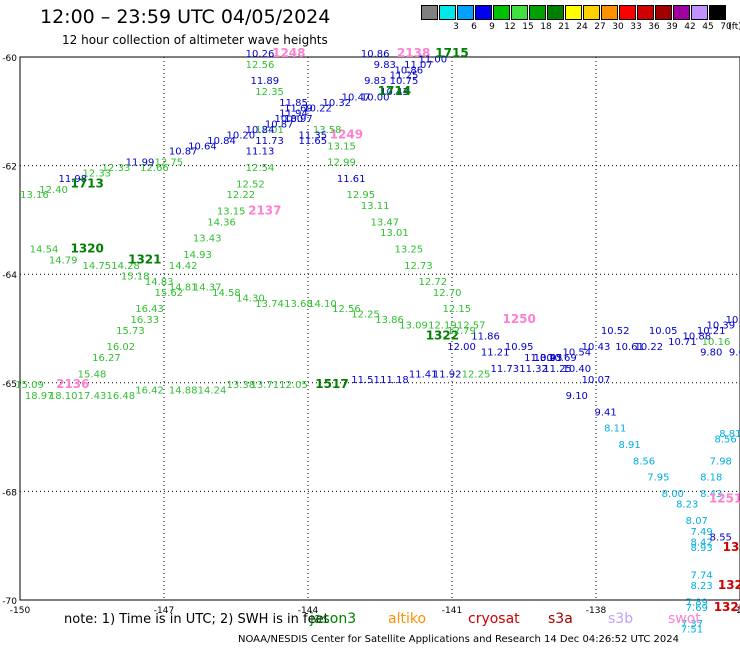  I want to click on pass-time-label: 1713, so click(86, 183).